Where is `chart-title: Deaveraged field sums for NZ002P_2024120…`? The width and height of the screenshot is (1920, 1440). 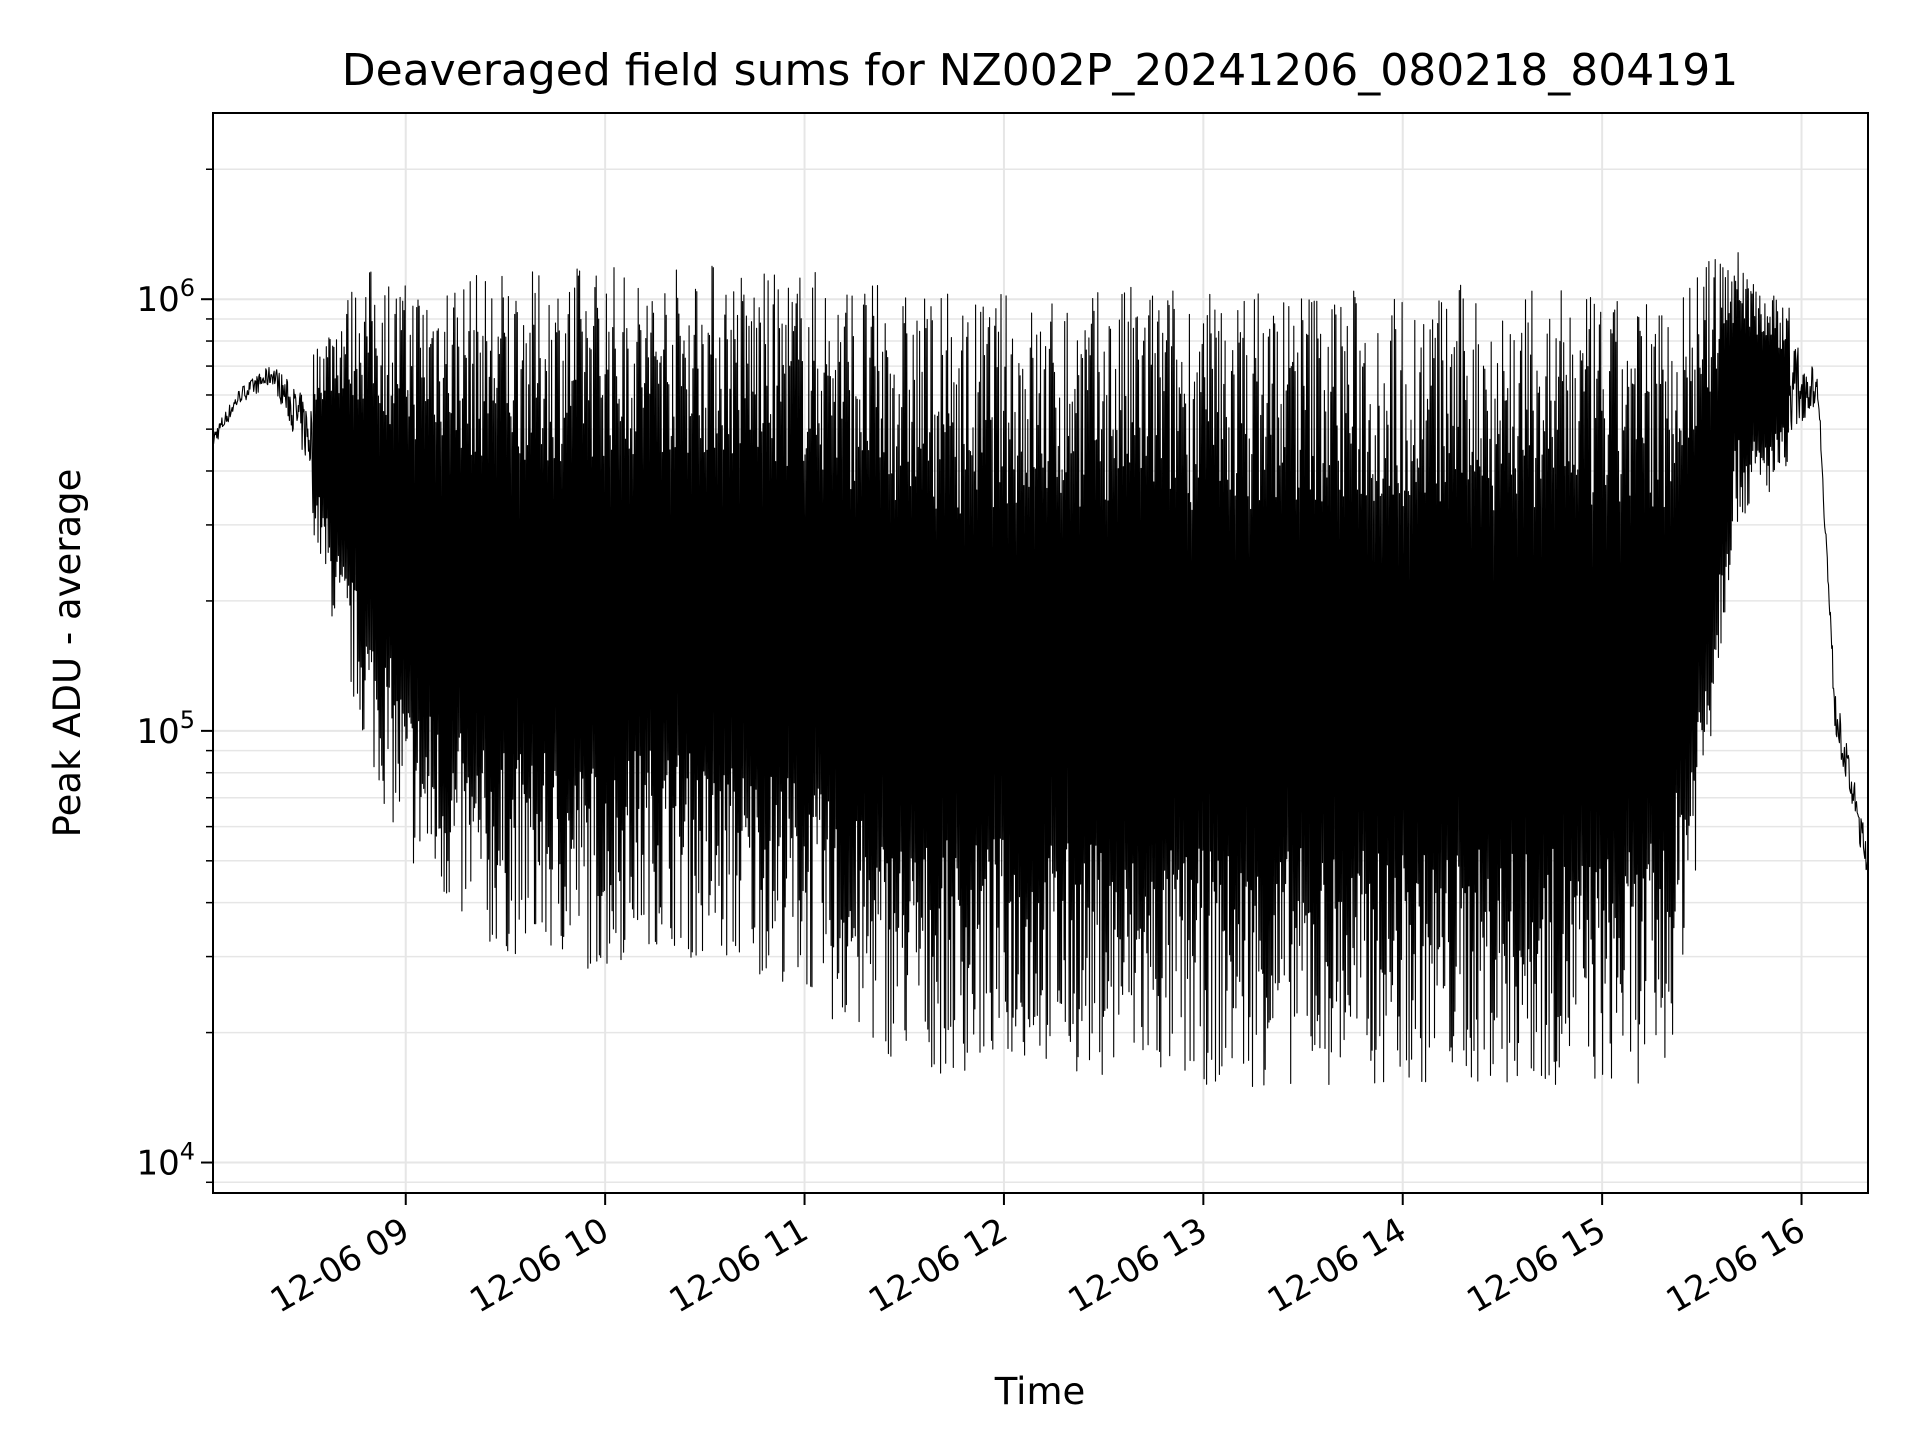 chart-title: Deaveraged field sums for NZ002P_2024120… is located at coordinates (1040, 70).